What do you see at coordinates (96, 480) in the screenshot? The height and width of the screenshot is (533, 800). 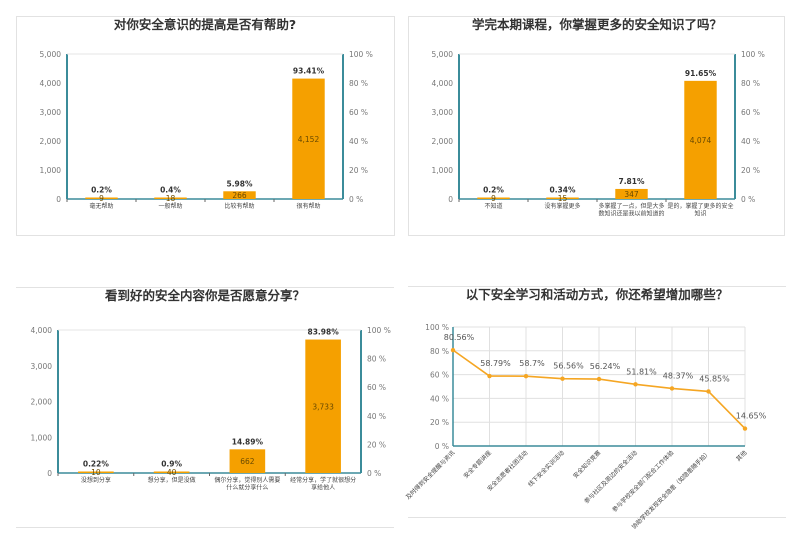 I see `x-category-label: 没想到分享` at bounding box center [96, 480].